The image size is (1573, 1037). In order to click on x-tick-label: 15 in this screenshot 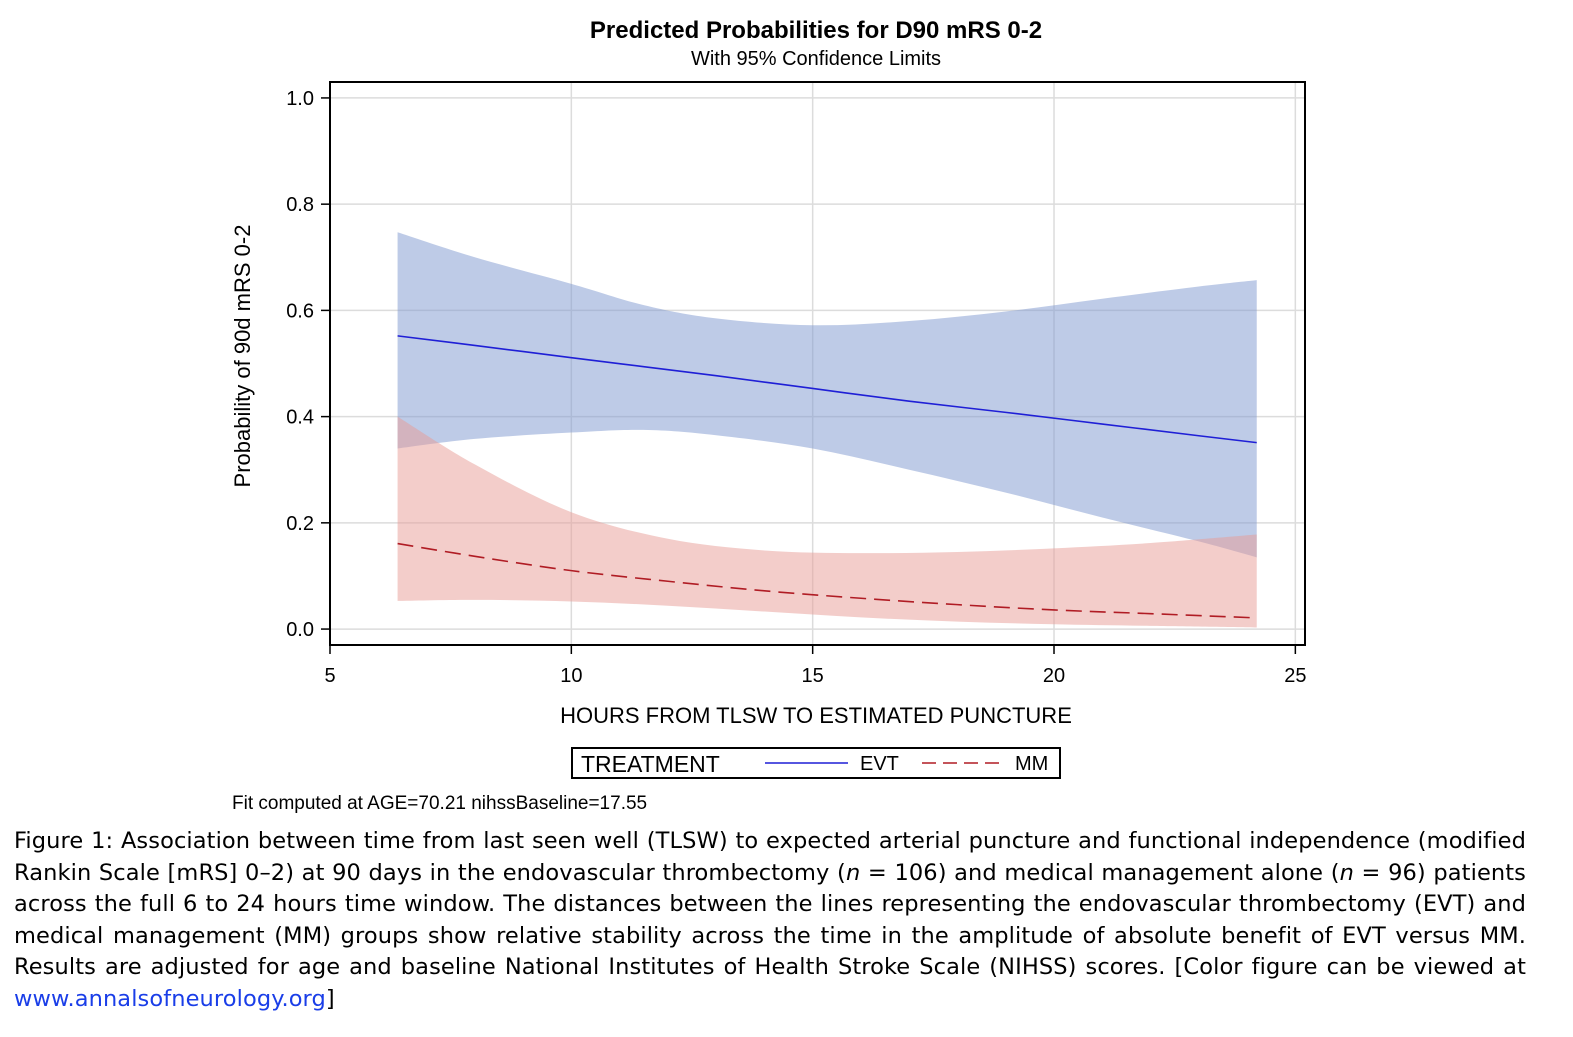, I will do `click(813, 676)`.